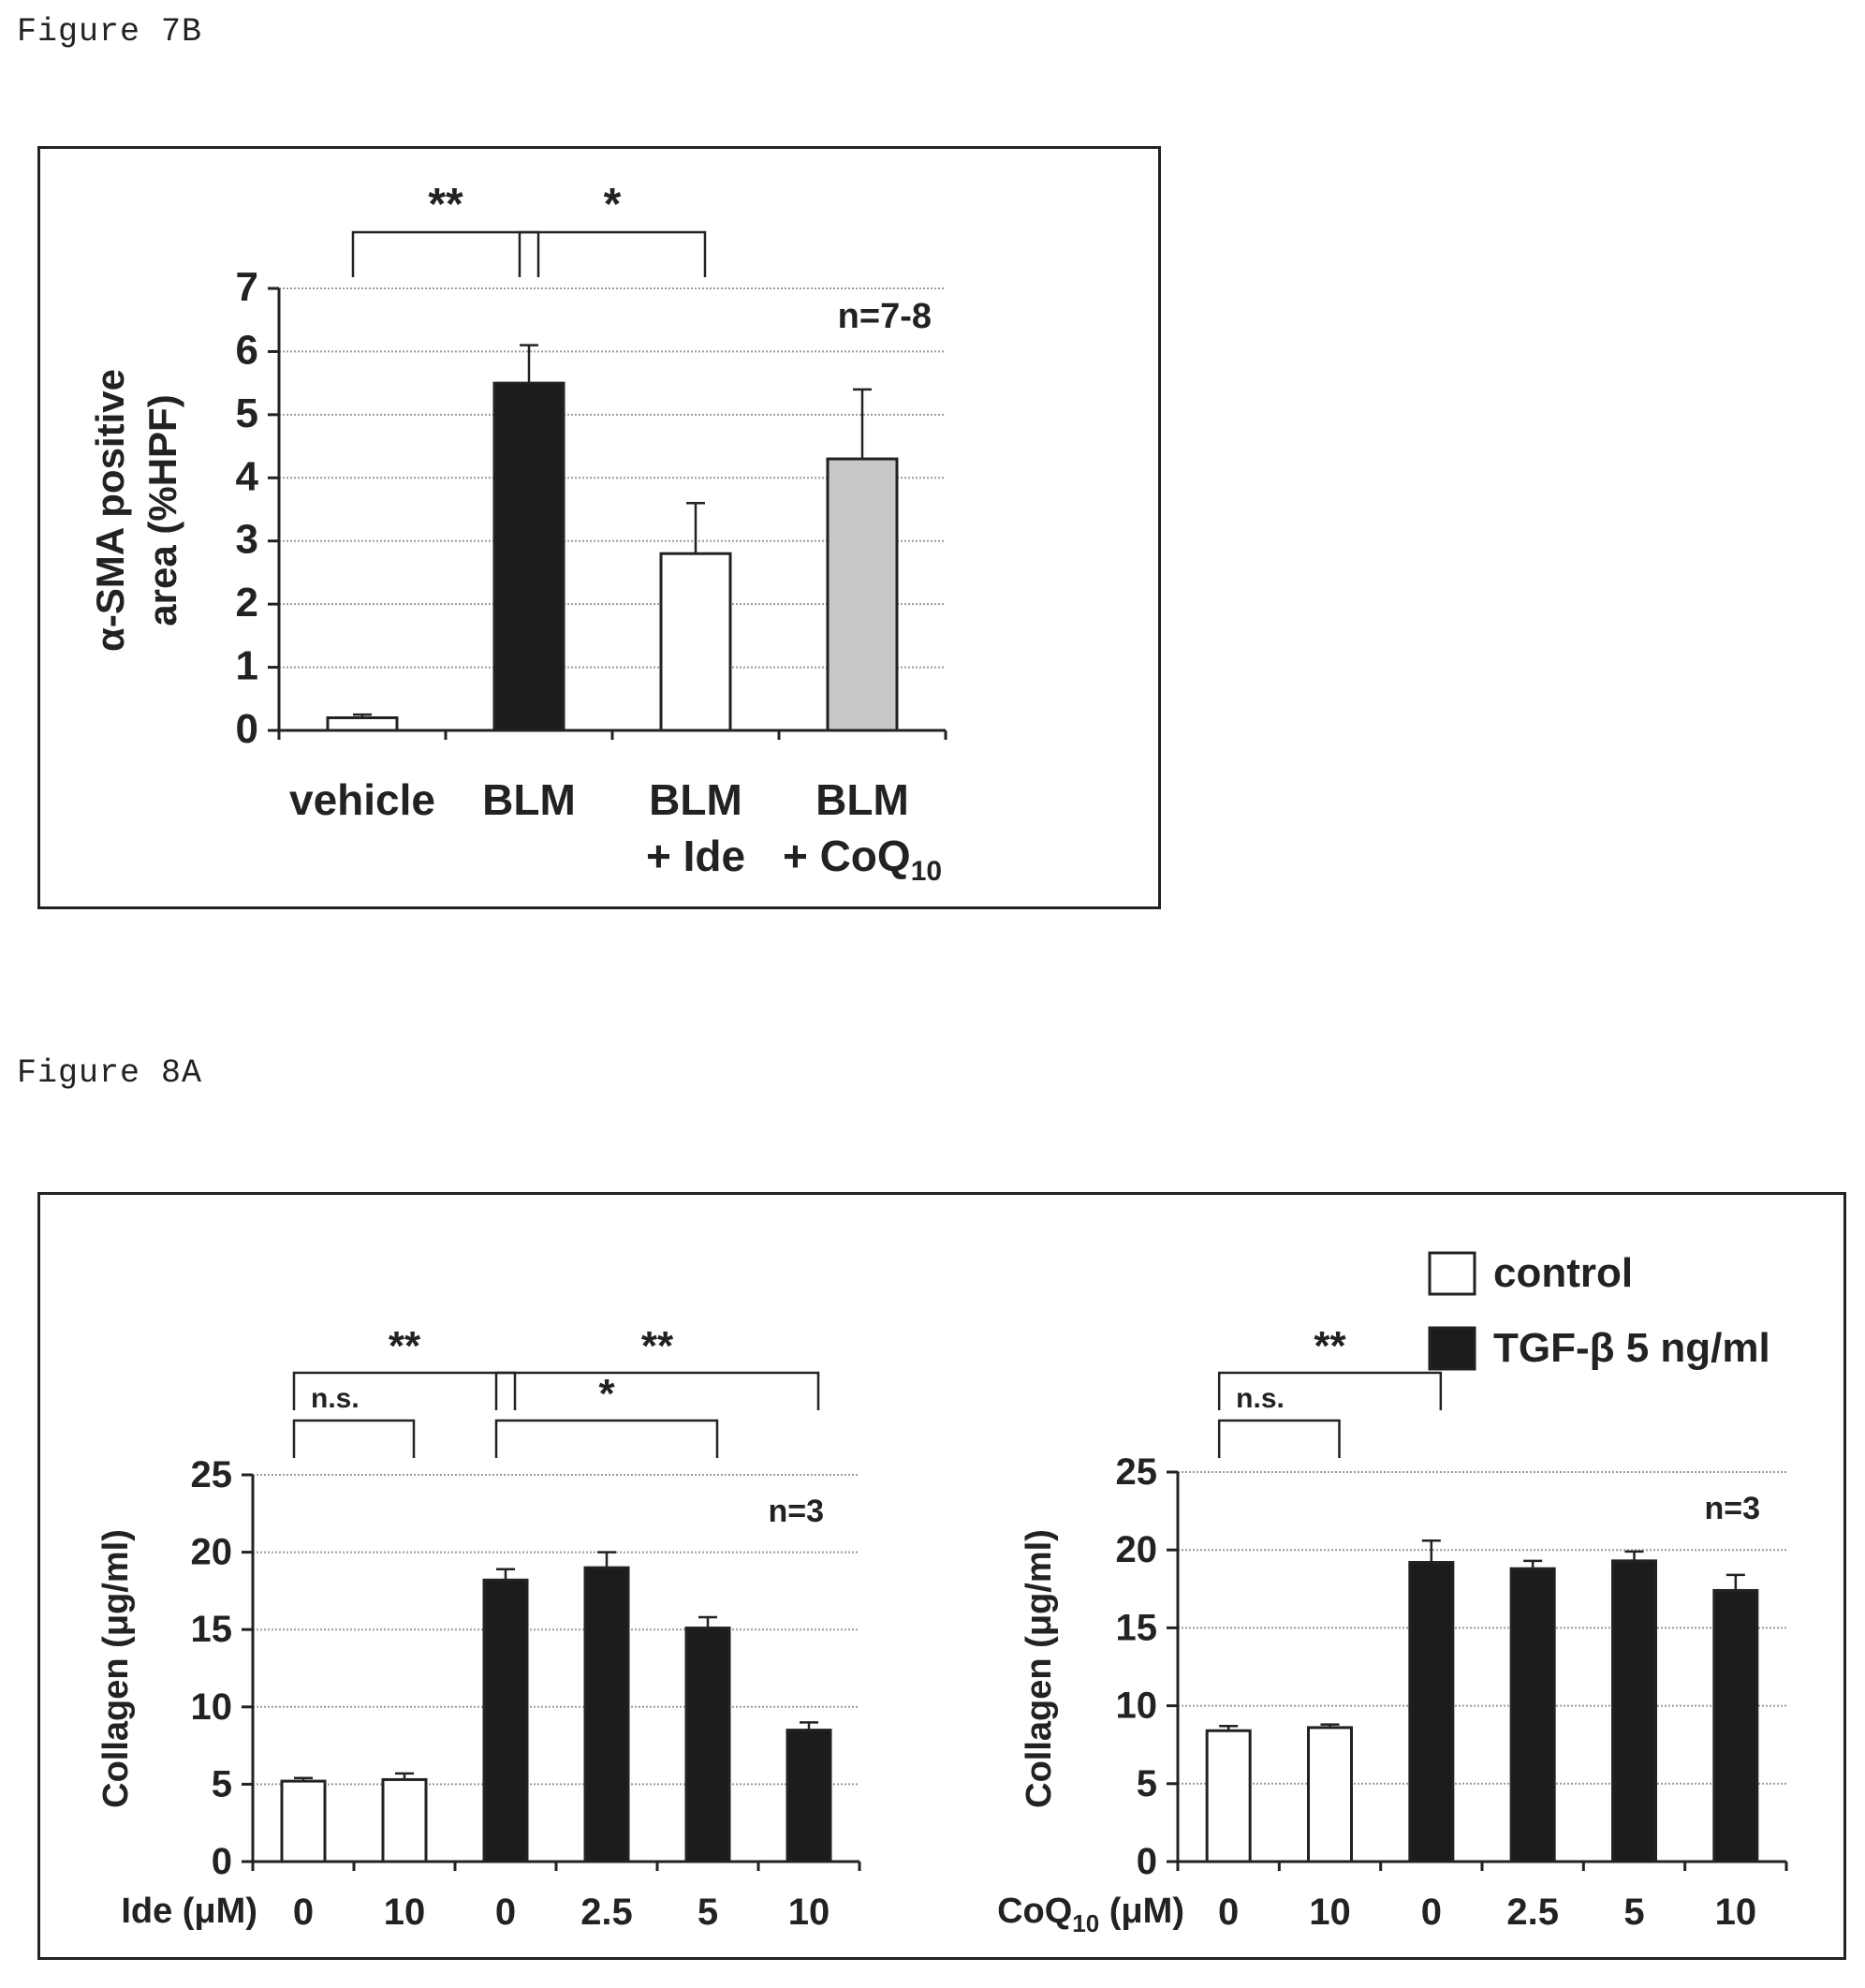 Image resolution: width=1865 pixels, height=1988 pixels. What do you see at coordinates (110, 32) in the screenshot?
I see `figure-7b-label: Figure 7B` at bounding box center [110, 32].